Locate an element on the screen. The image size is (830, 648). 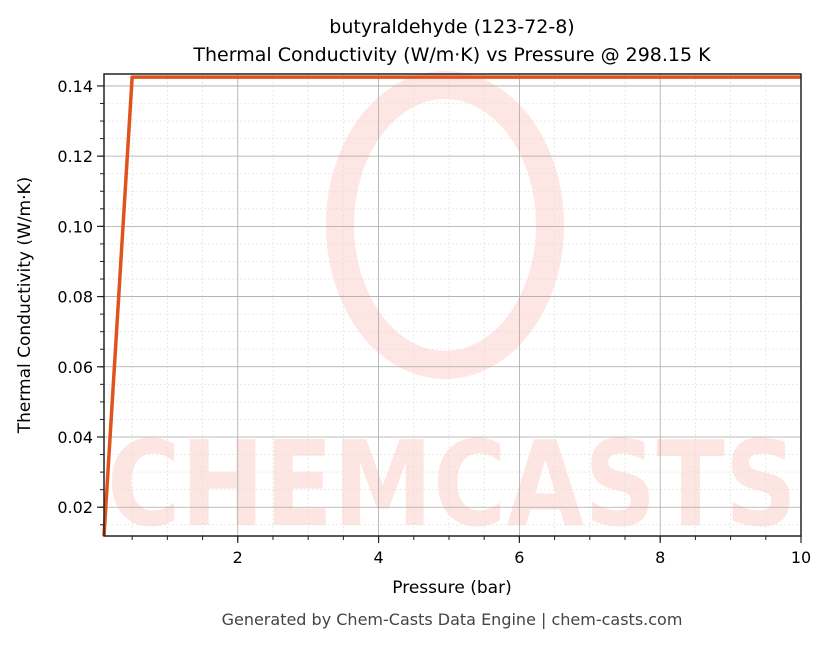
x-axis-label: Pressure (bar) is located at coordinates (451, 588).